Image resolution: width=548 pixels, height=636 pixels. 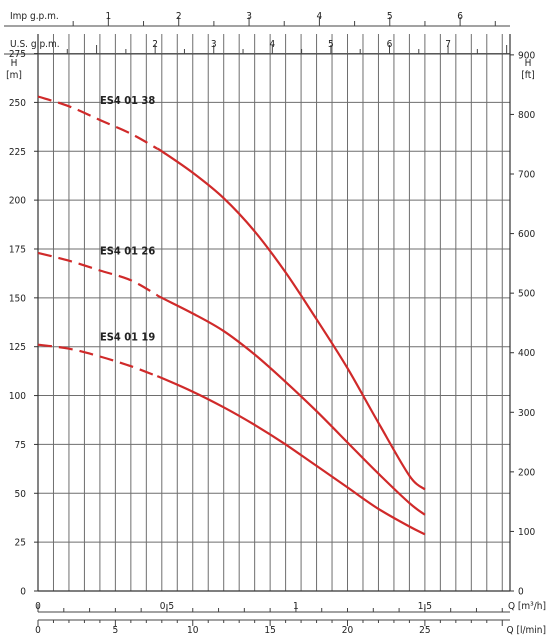 I want to click on left-axis-tick-label: 0, so click(x=23, y=592).